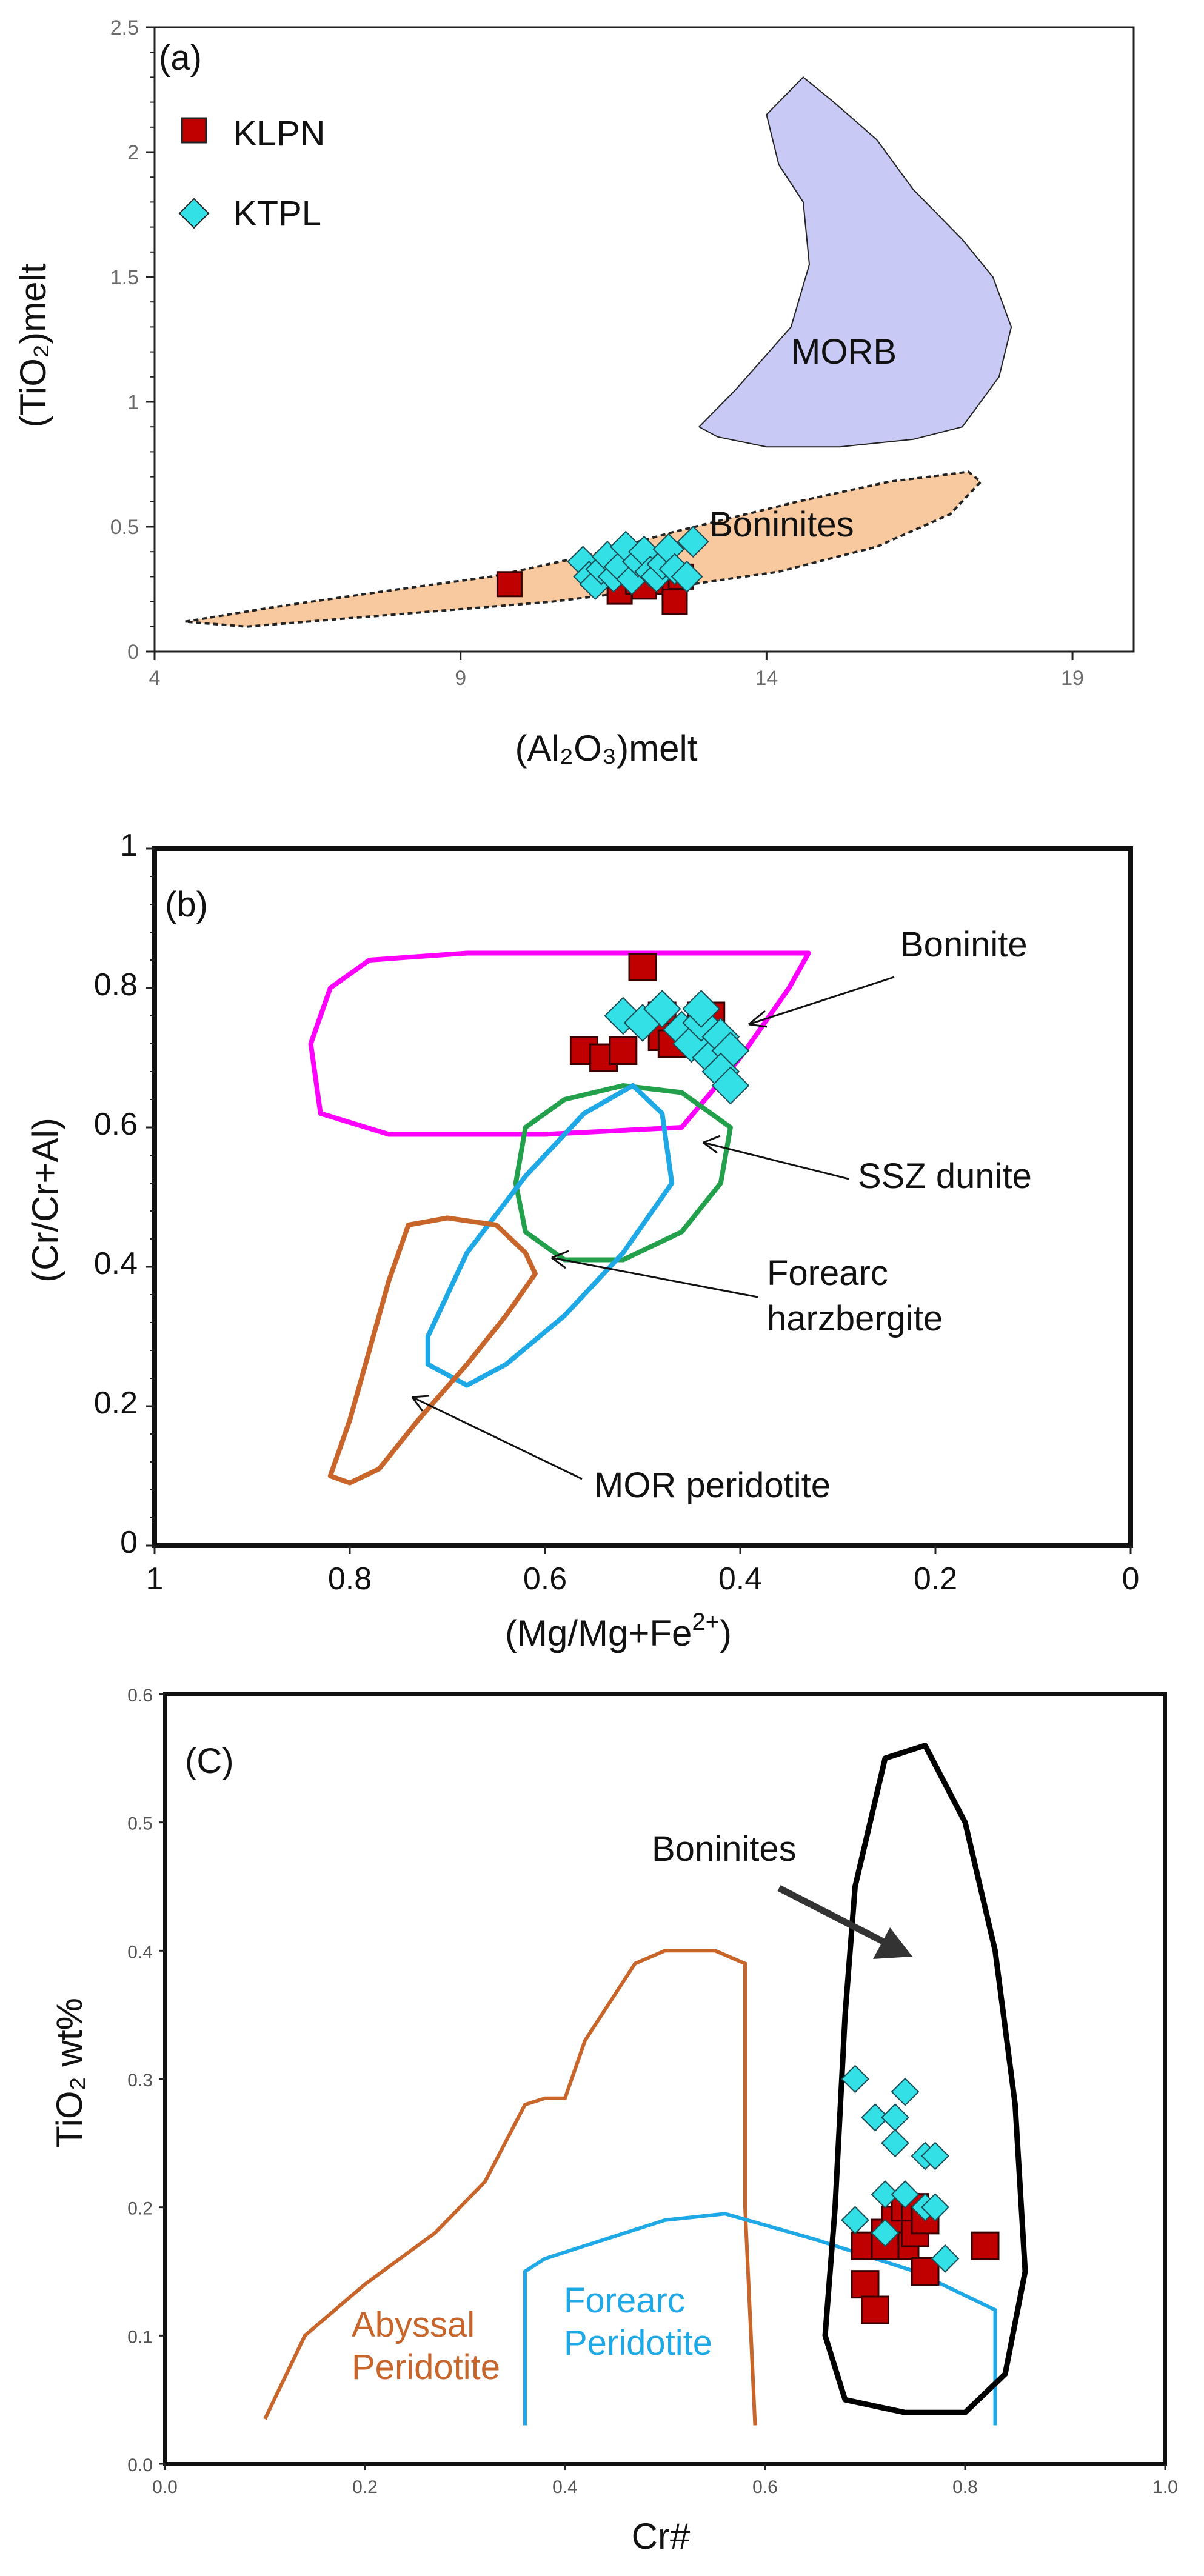  Describe the element at coordinates (180, 58) in the screenshot. I see `panel-a-label: (a)` at that location.